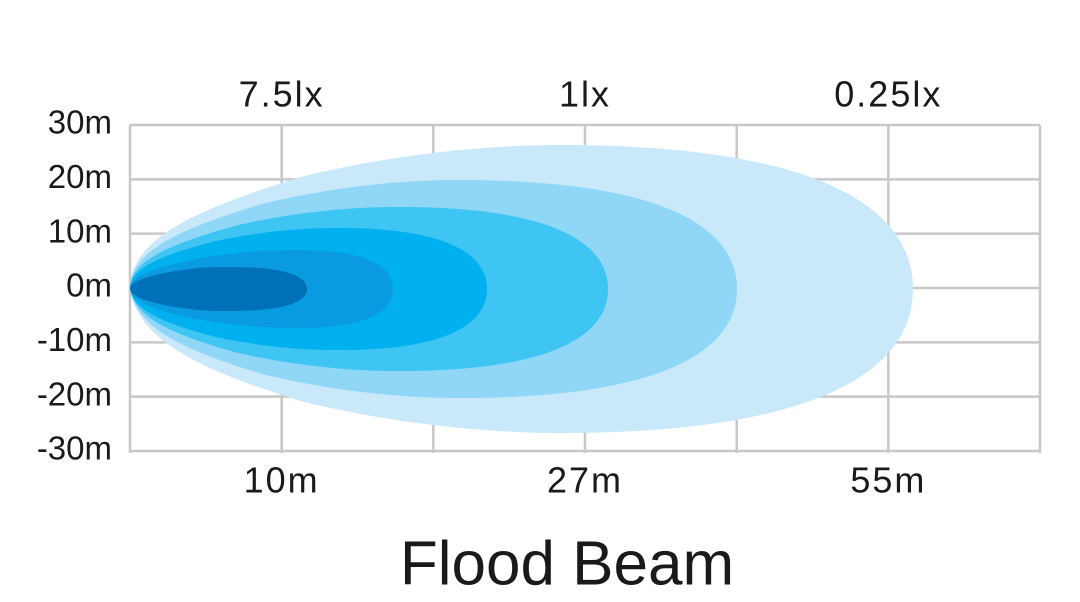 This screenshot has height=602, width=1080. What do you see at coordinates (567, 563) in the screenshot?
I see `title: Flood Beam` at bounding box center [567, 563].